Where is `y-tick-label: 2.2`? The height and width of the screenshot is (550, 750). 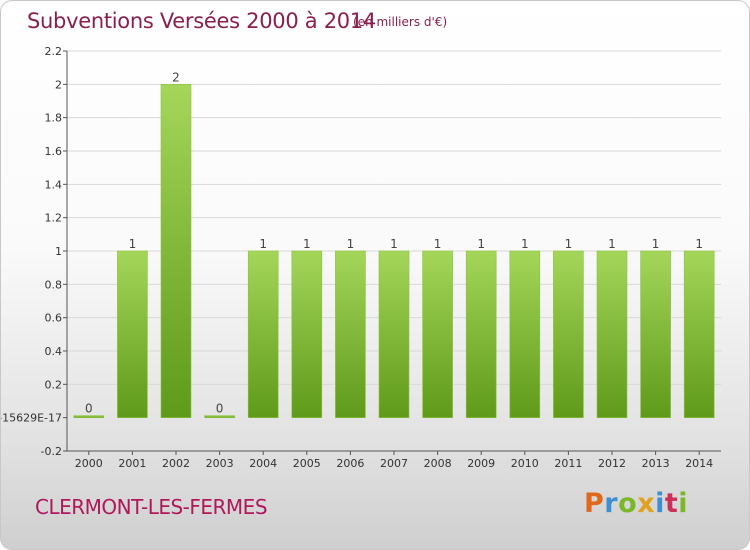 y-tick-label: 2.2 is located at coordinates (54, 51).